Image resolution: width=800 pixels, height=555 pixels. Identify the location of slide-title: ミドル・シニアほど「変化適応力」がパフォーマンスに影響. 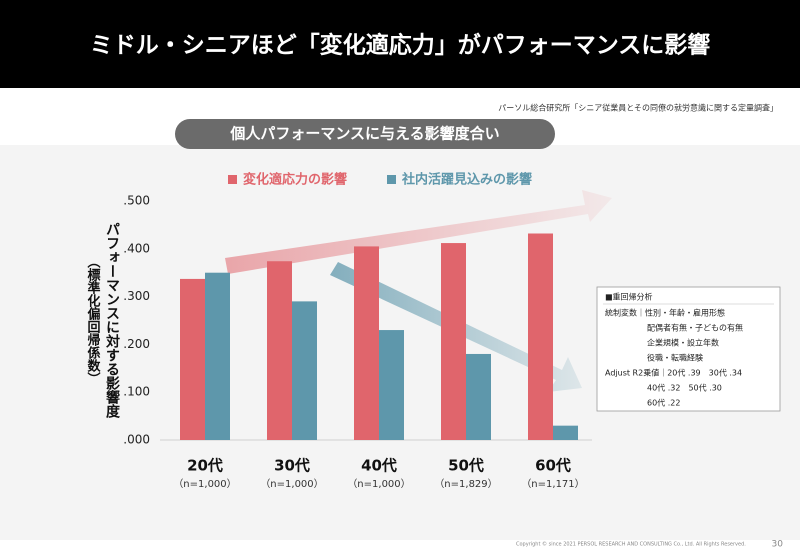
(400, 45).